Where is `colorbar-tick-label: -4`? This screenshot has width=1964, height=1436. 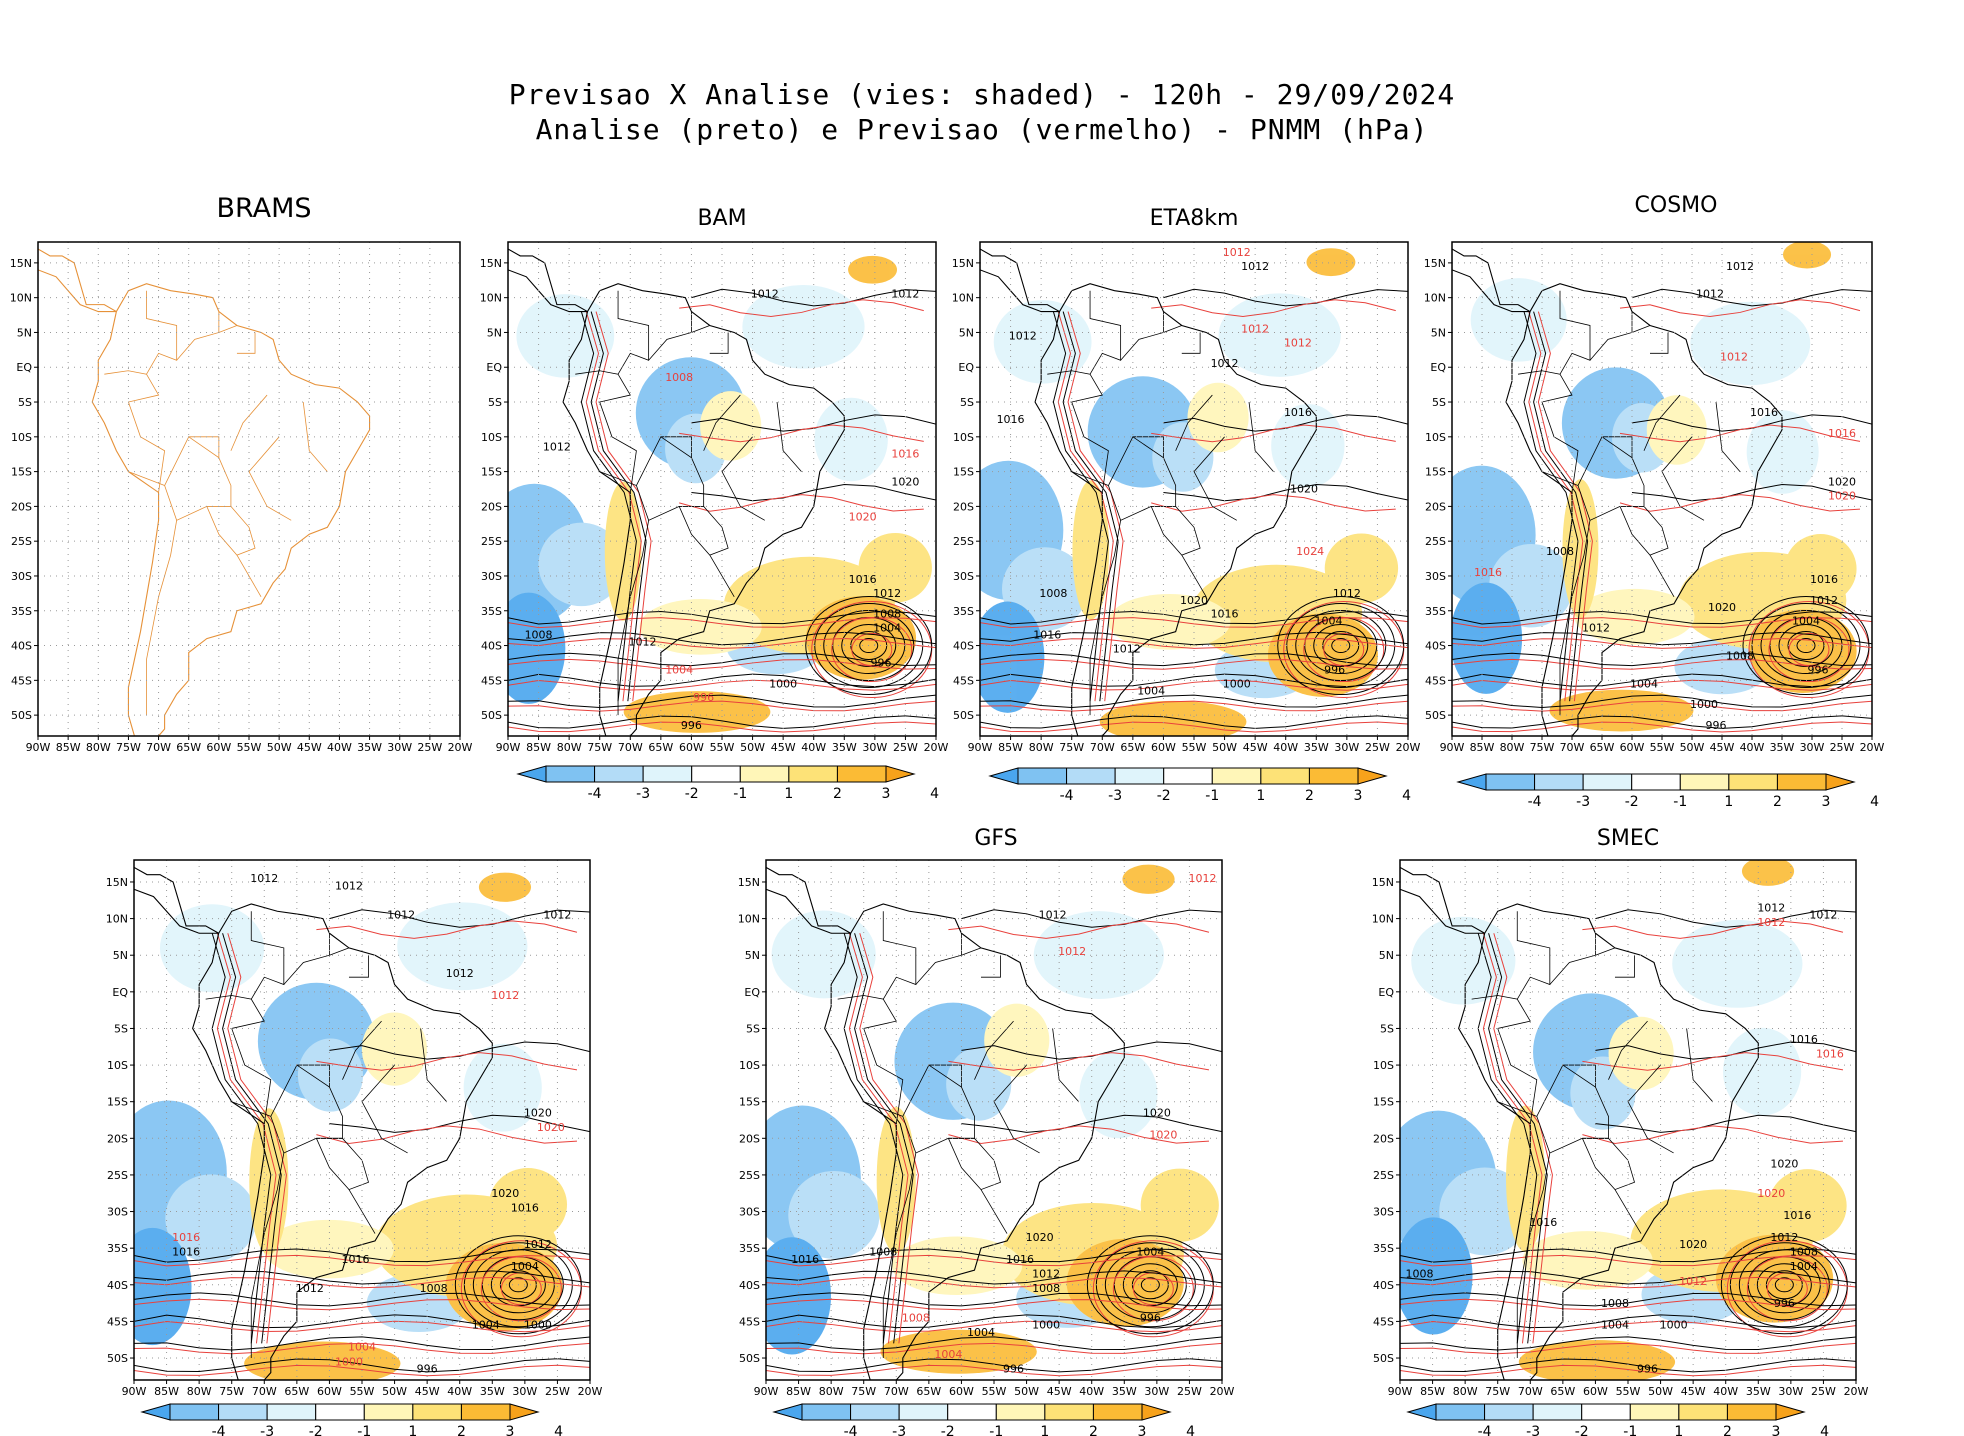
colorbar-tick-label: -4 is located at coordinates (219, 1430).